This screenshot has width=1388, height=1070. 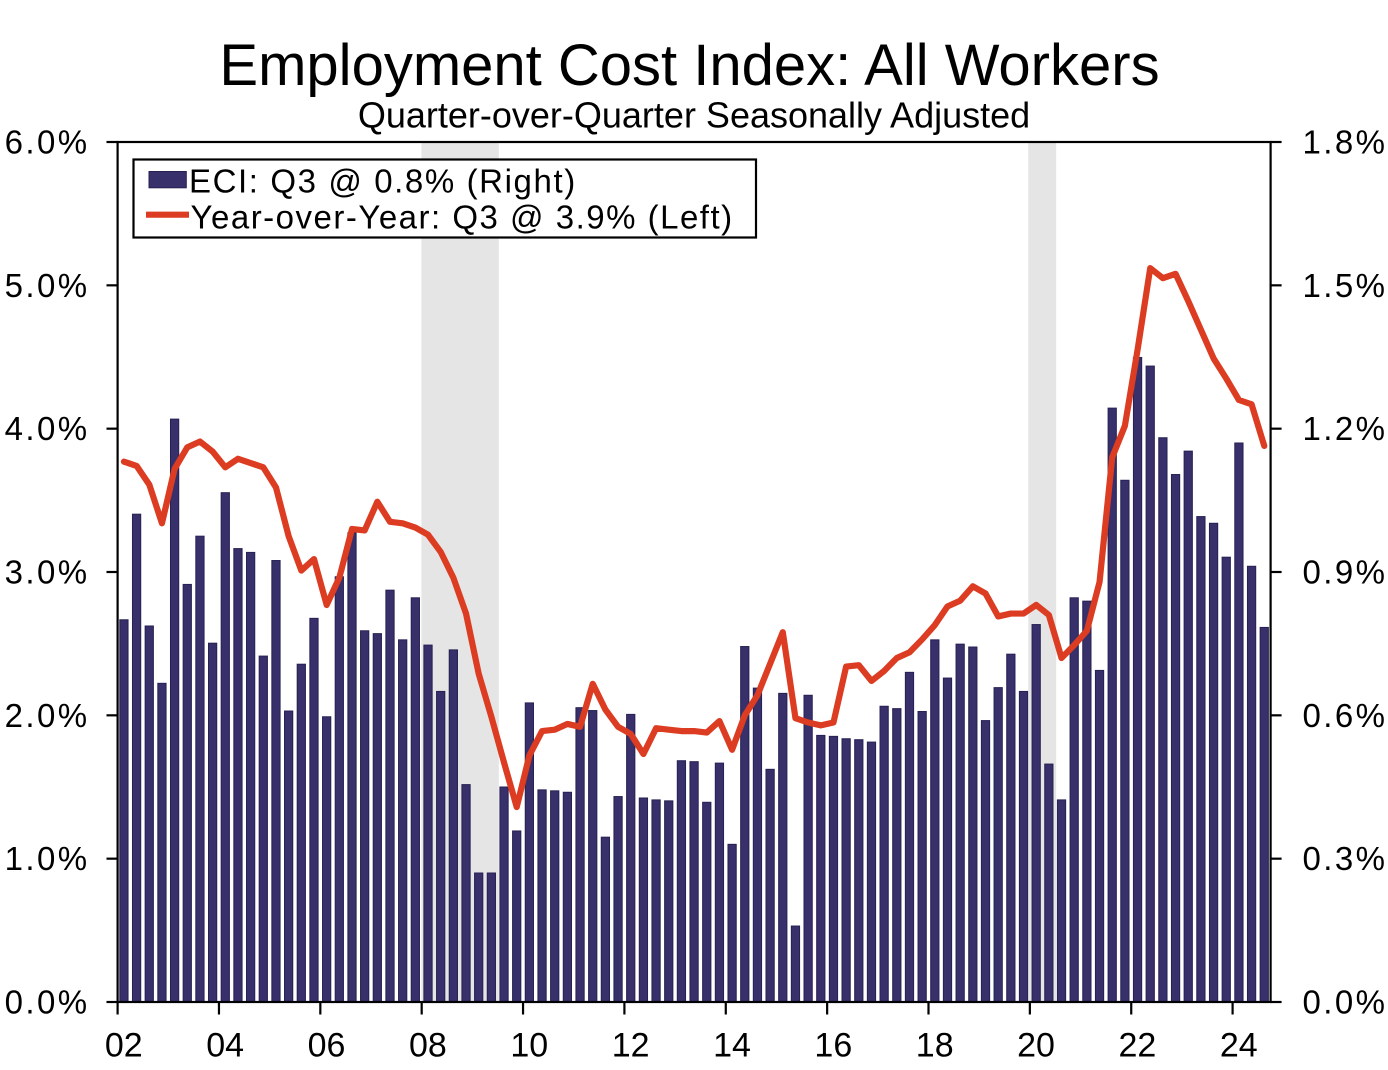 What do you see at coordinates (124, 1046) in the screenshot?
I see `svg-text: 02` at bounding box center [124, 1046].